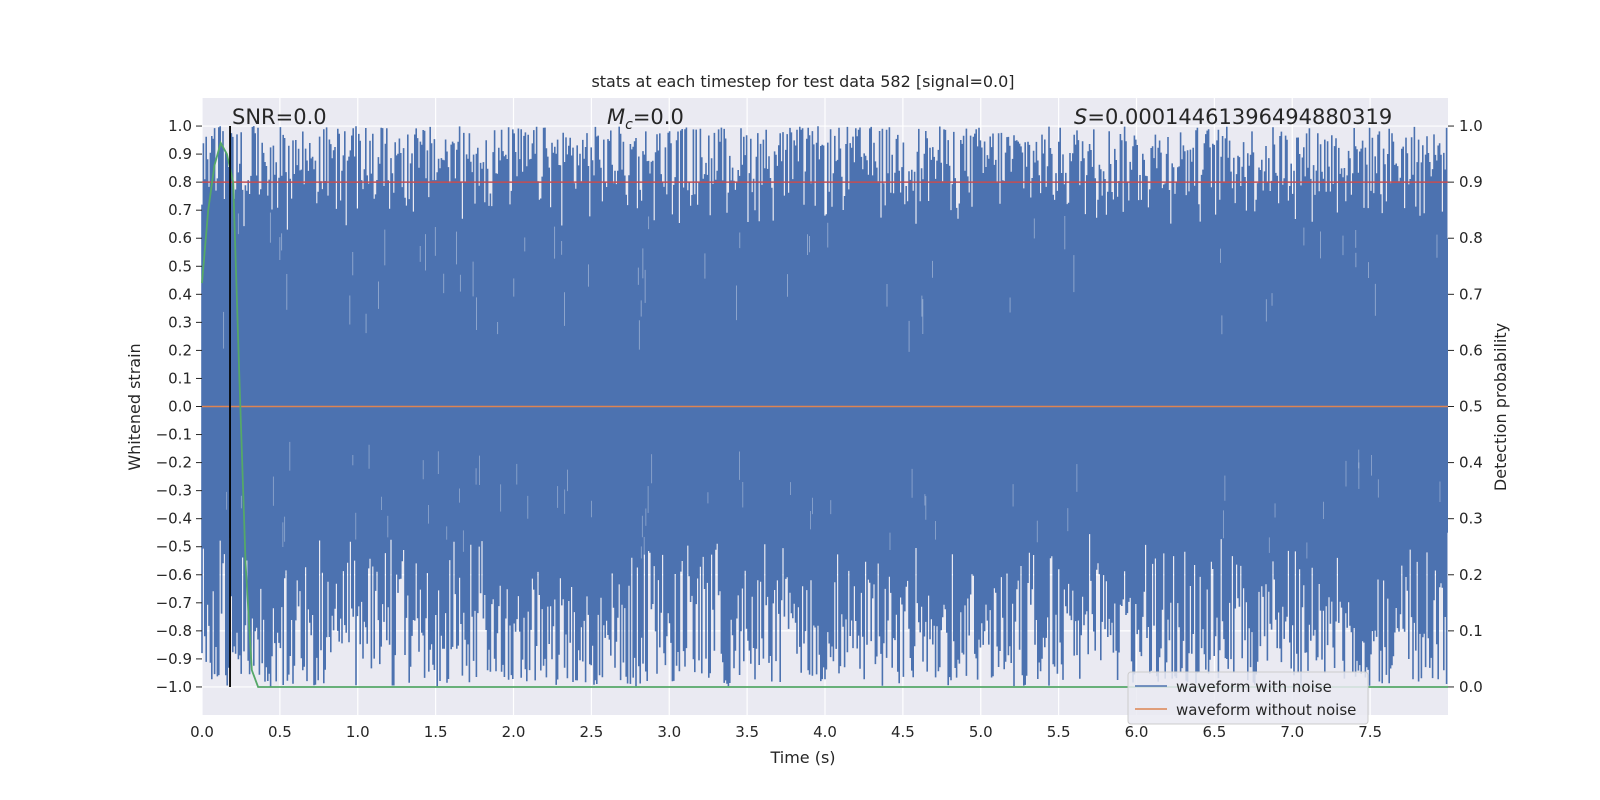 The height and width of the screenshot is (800, 1600). Describe the element at coordinates (174, 491) in the screenshot. I see `y-tick-label: −0.3` at that location.